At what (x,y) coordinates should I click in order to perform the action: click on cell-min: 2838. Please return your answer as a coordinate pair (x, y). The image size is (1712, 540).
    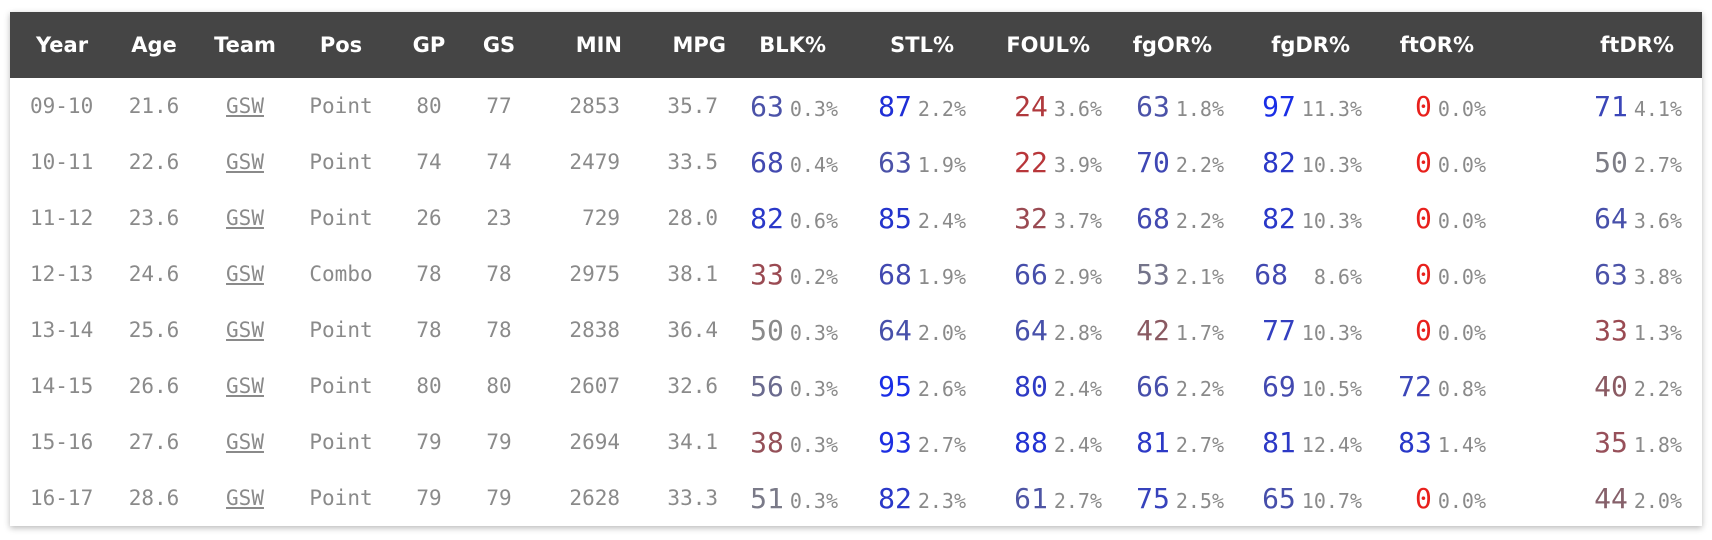
    Looking at the image, I should click on (594, 330).